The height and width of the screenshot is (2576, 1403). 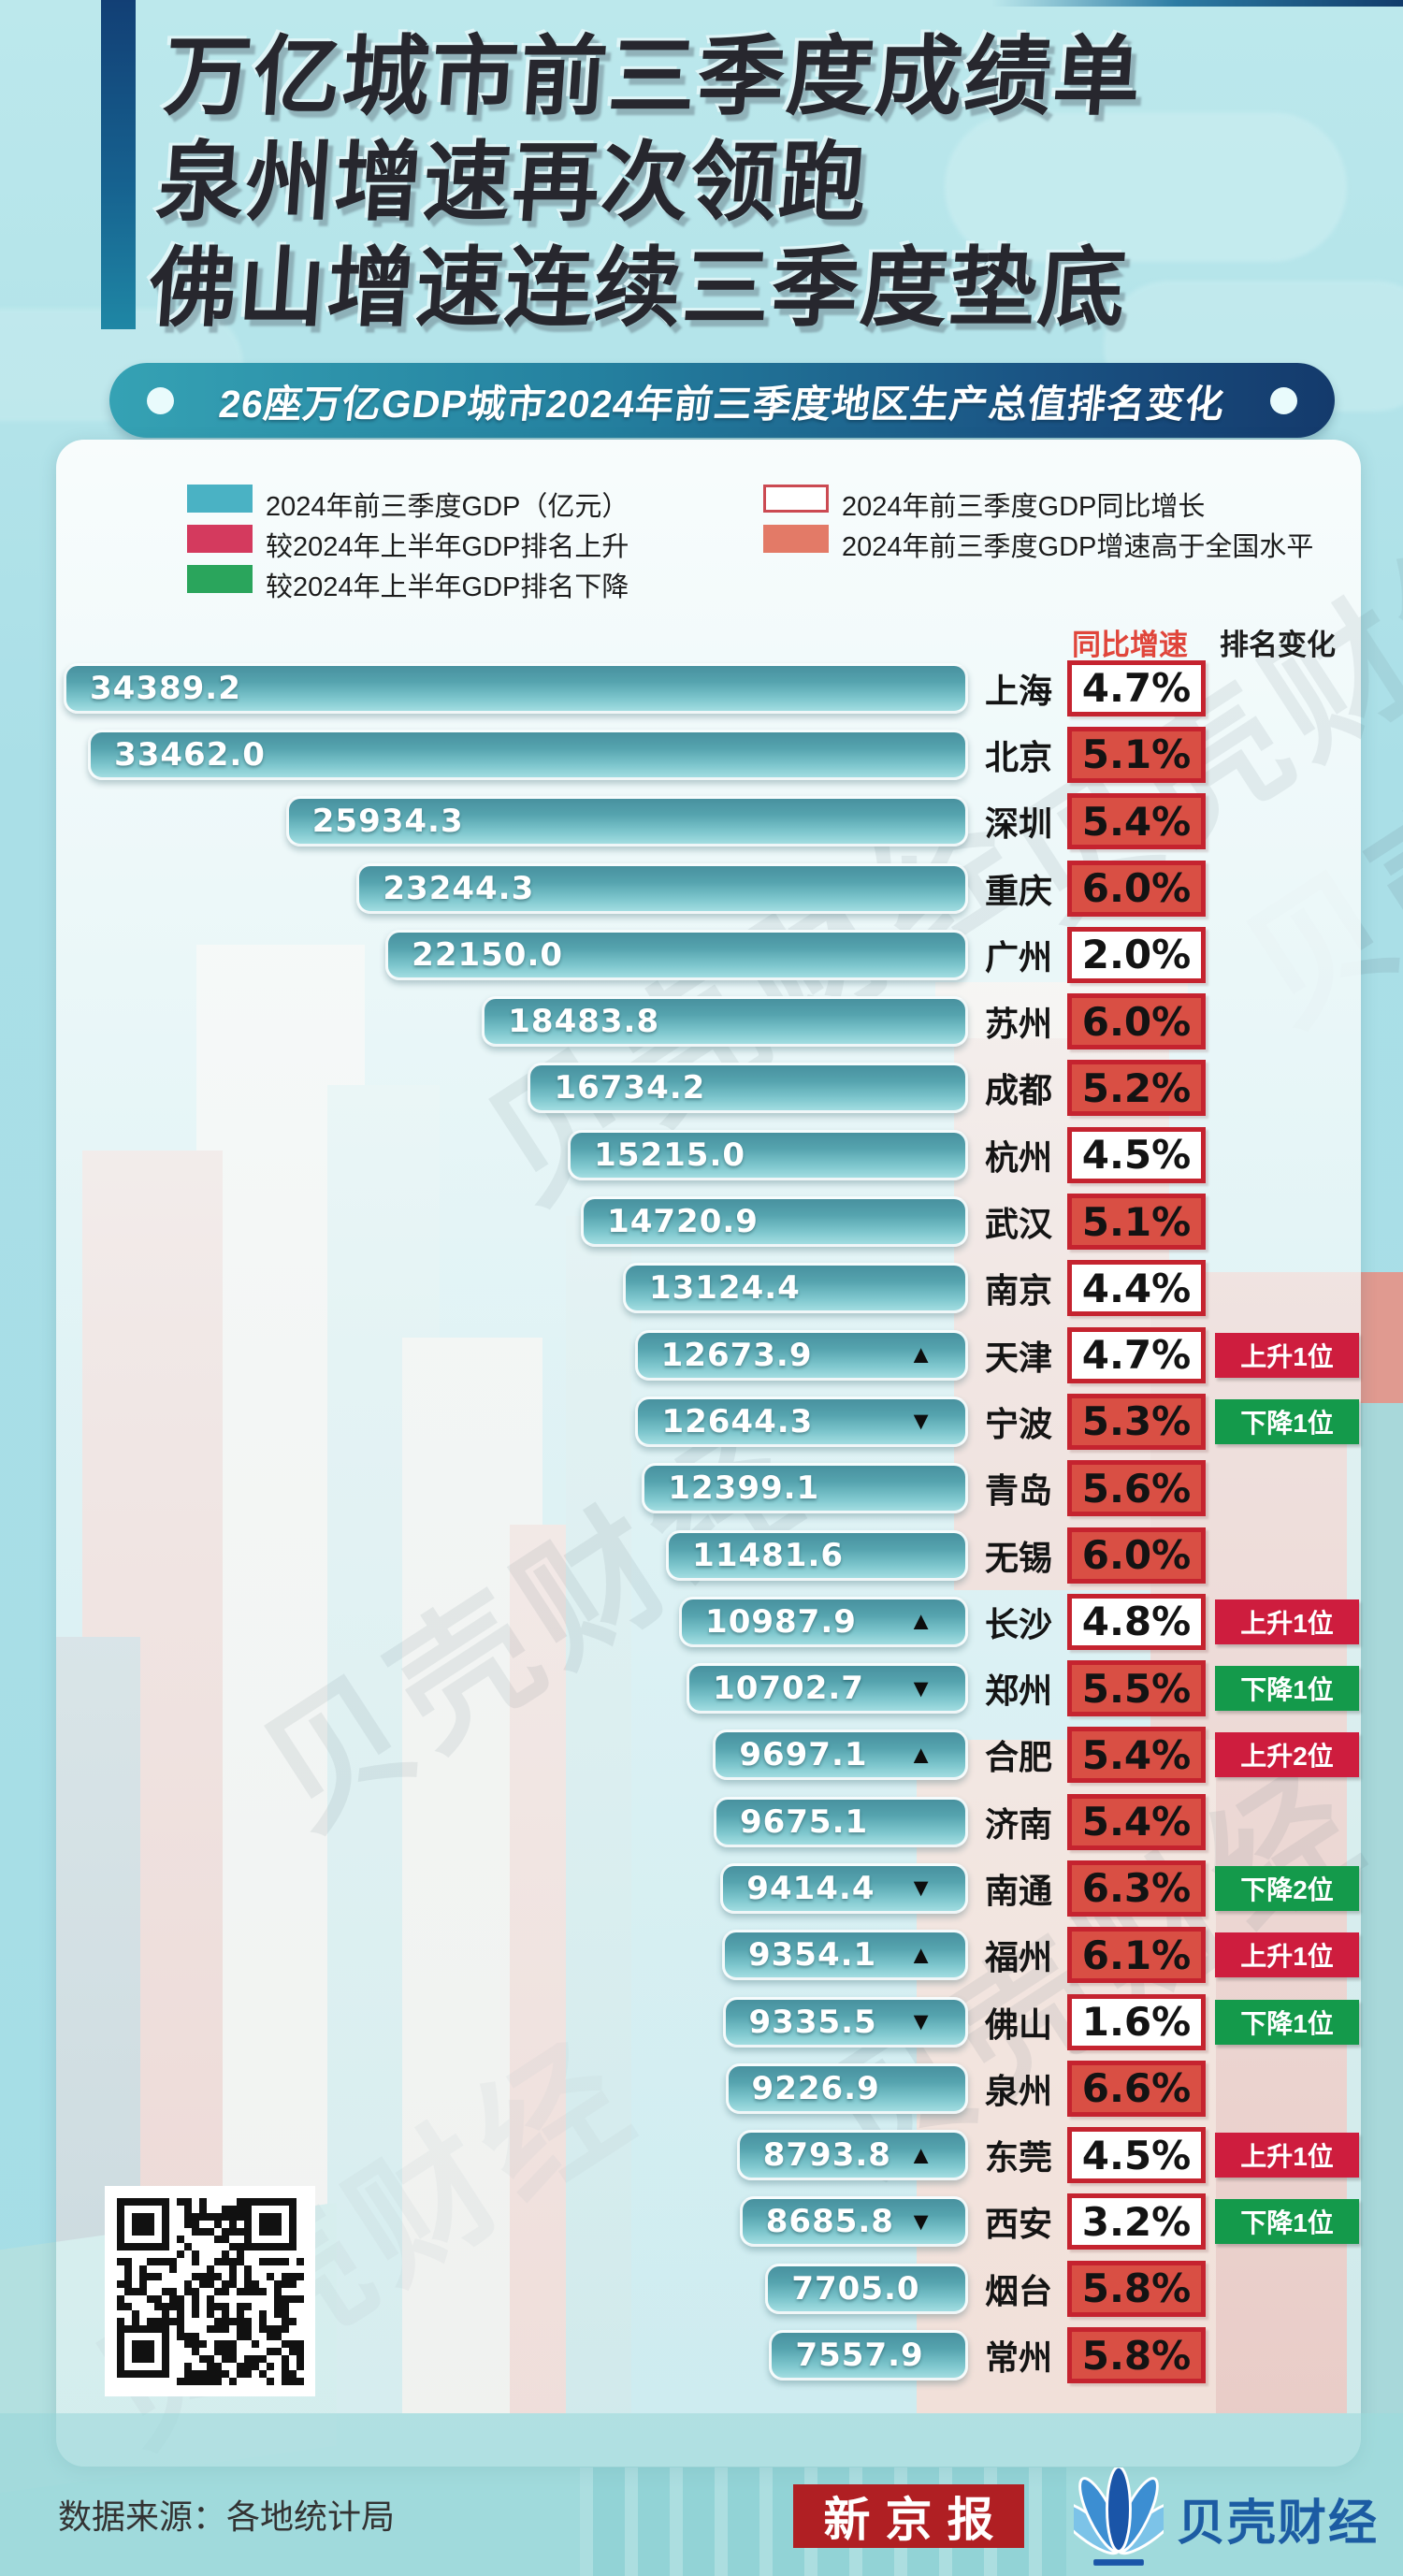 I want to click on gdp-value-label: 13124.4, so click(x=724, y=1288).